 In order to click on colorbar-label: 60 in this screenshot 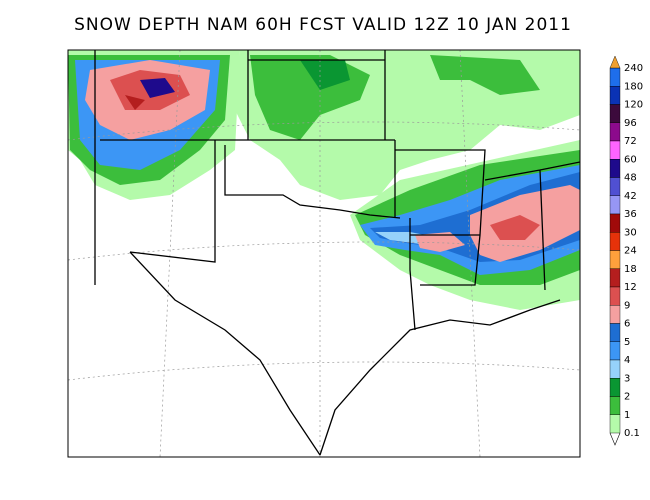, I will do `click(630, 159)`.